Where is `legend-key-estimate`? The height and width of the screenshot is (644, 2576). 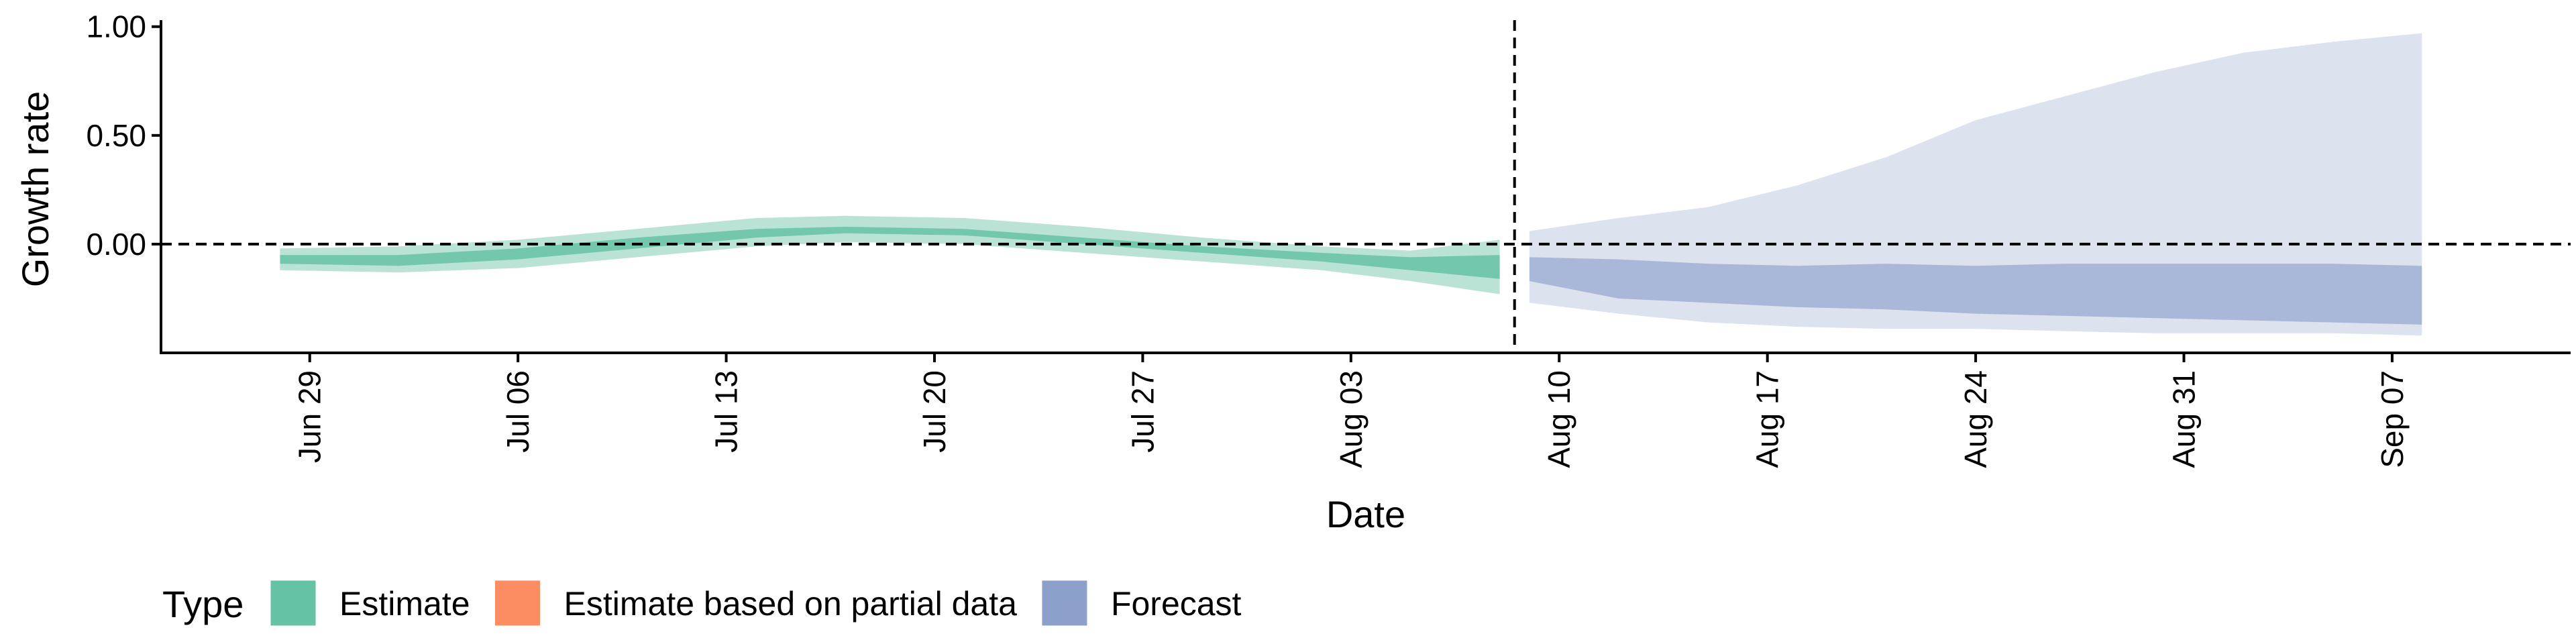 legend-key-estimate is located at coordinates (293, 603).